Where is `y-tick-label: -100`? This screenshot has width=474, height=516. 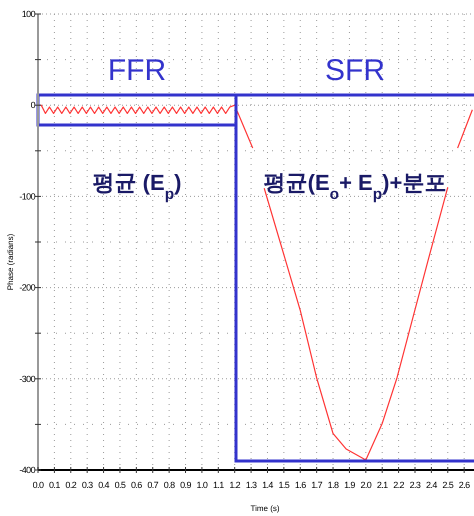 y-tick-label: -100 is located at coordinates (27, 196).